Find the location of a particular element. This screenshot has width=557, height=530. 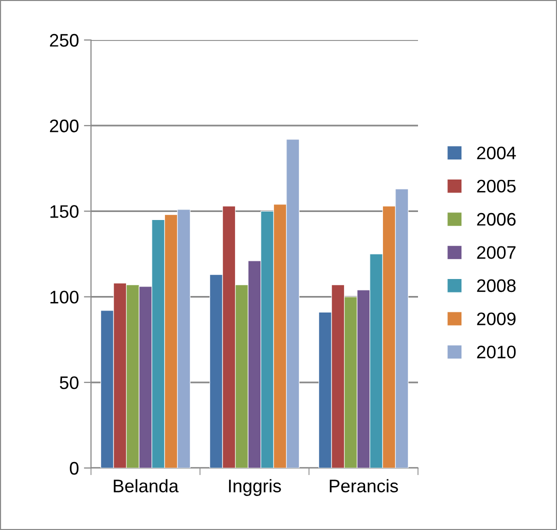

legend-label: 2008 is located at coordinates (496, 285).